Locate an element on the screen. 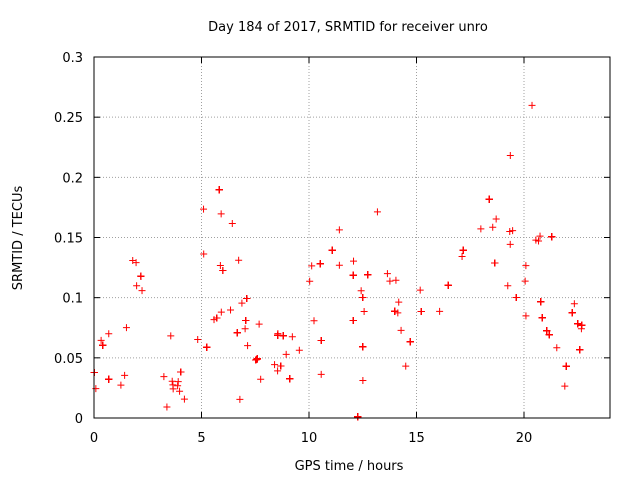 The height and width of the screenshot is (480, 640). y-tick-label: 0.25 is located at coordinates (68, 118).